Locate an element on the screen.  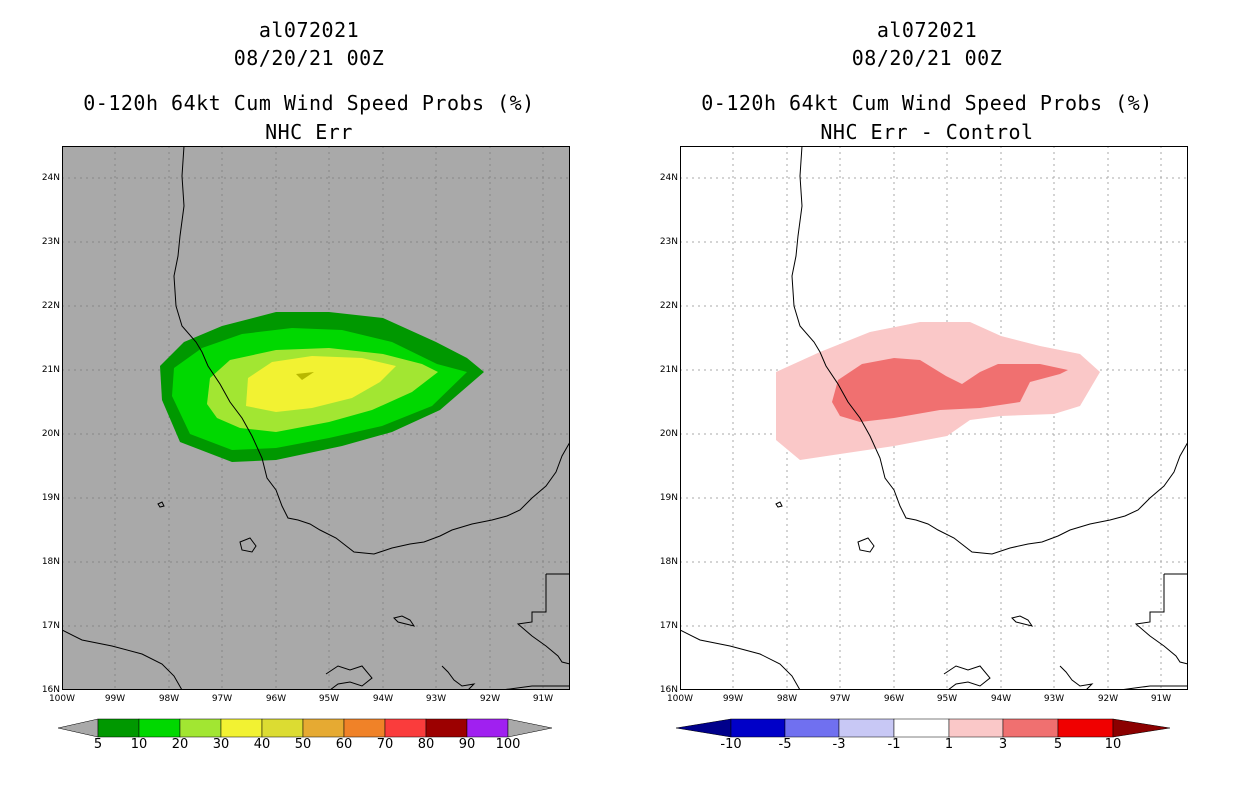
contour-marker is located at coordinates (305, 376).